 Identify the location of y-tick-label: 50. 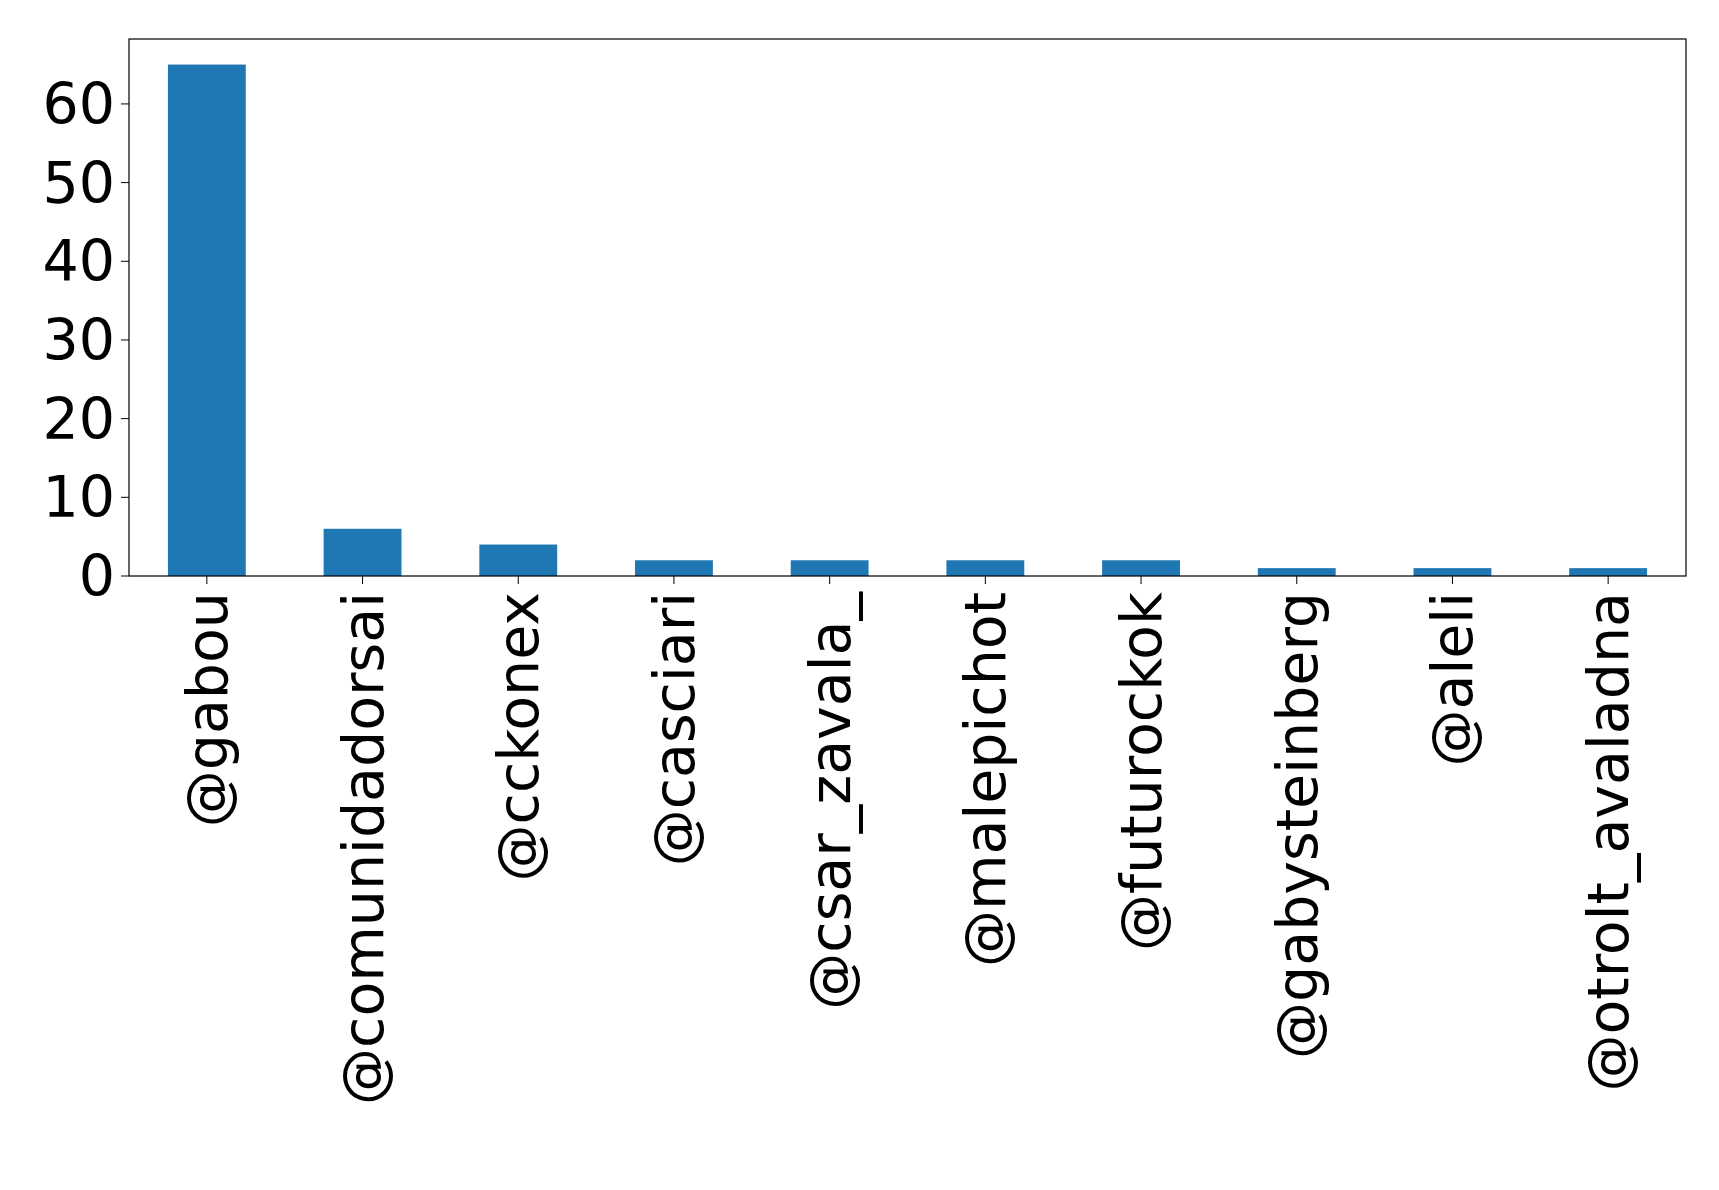
(78, 182).